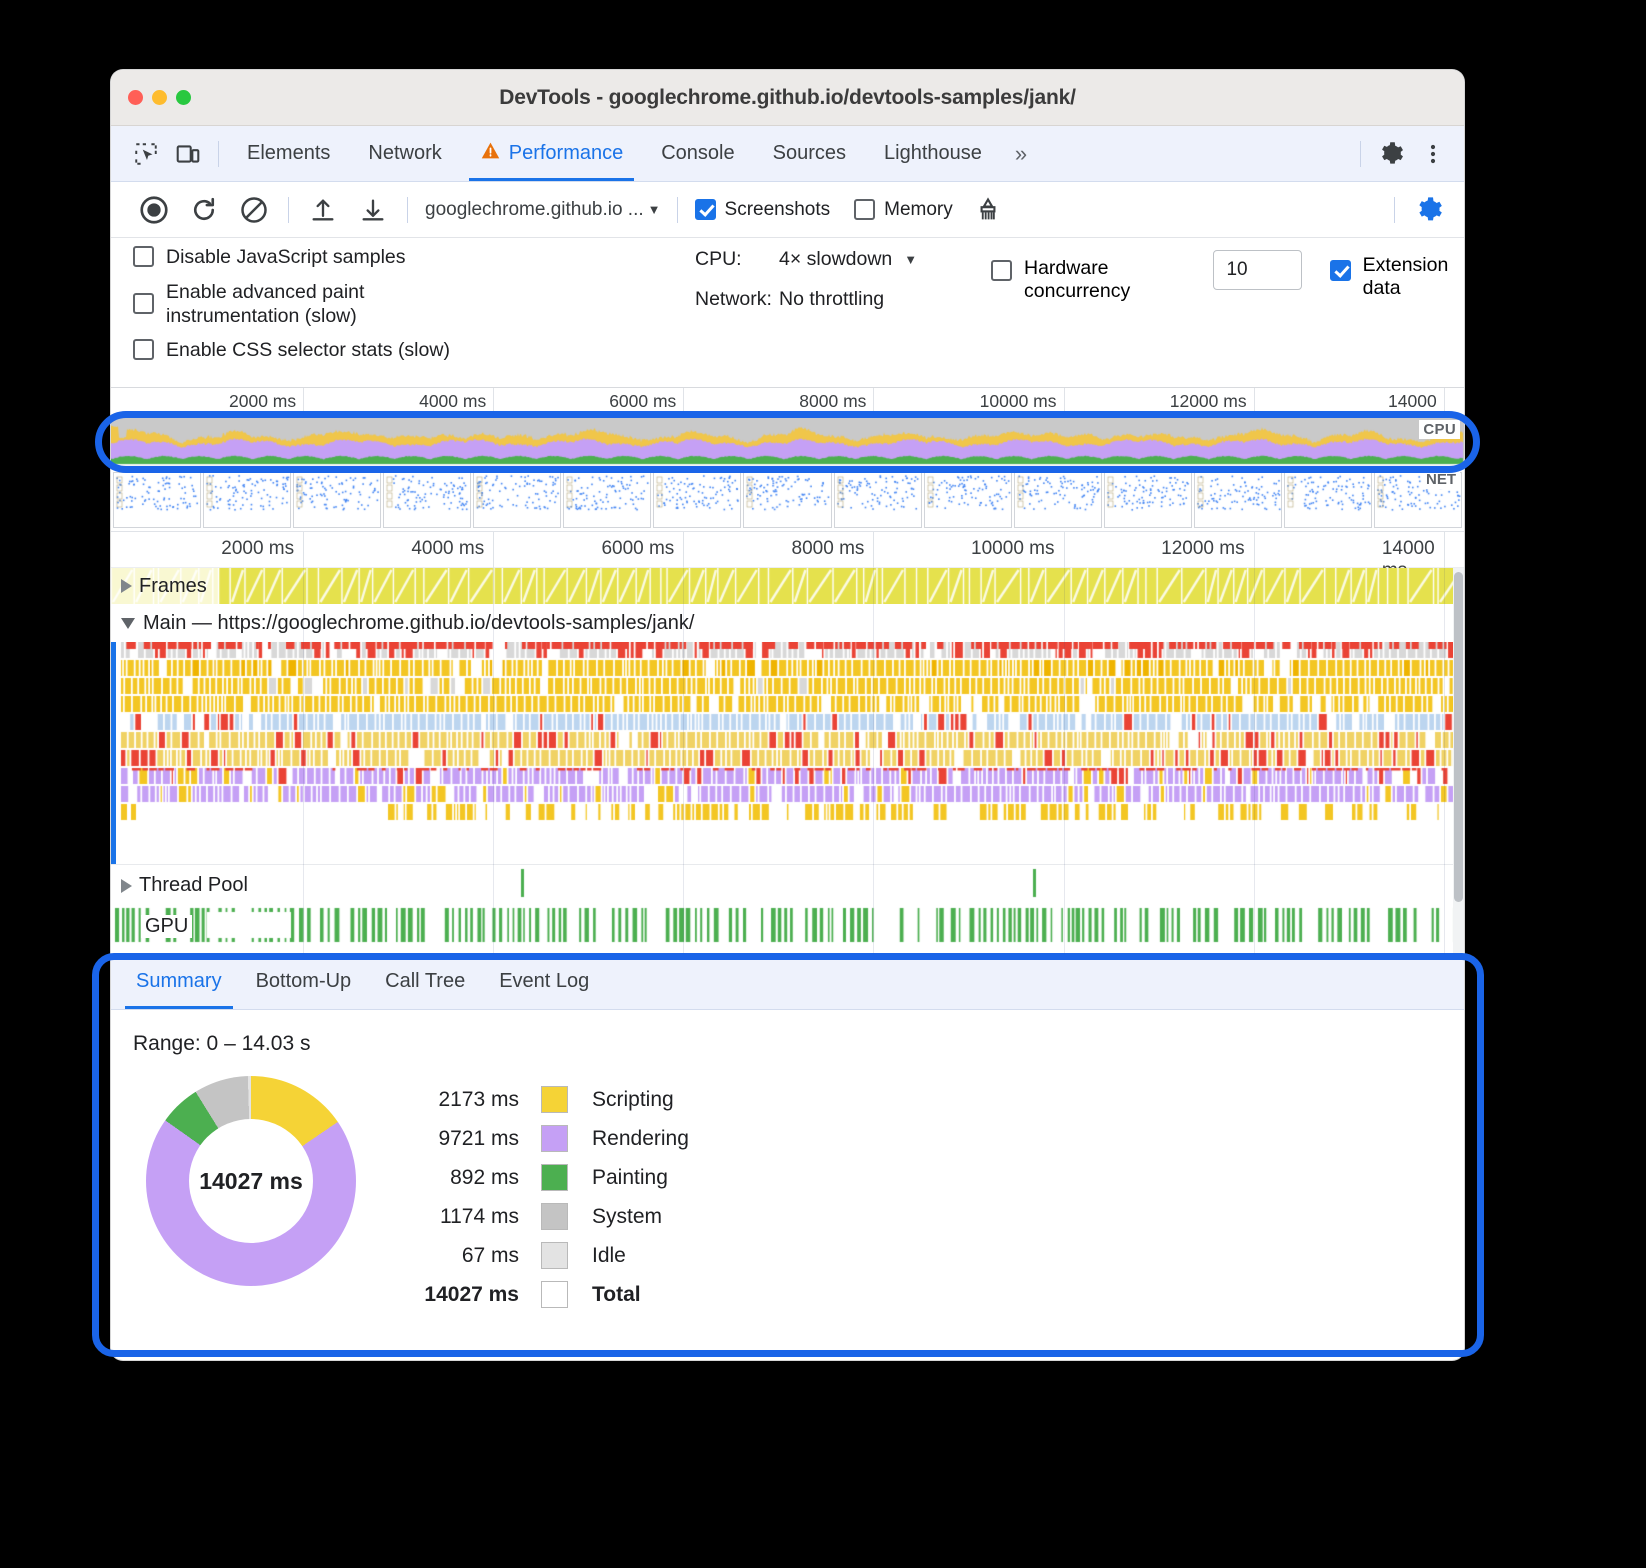 Image resolution: width=1646 pixels, height=1568 pixels. I want to click on network-select: No throttling, so click(831, 299).